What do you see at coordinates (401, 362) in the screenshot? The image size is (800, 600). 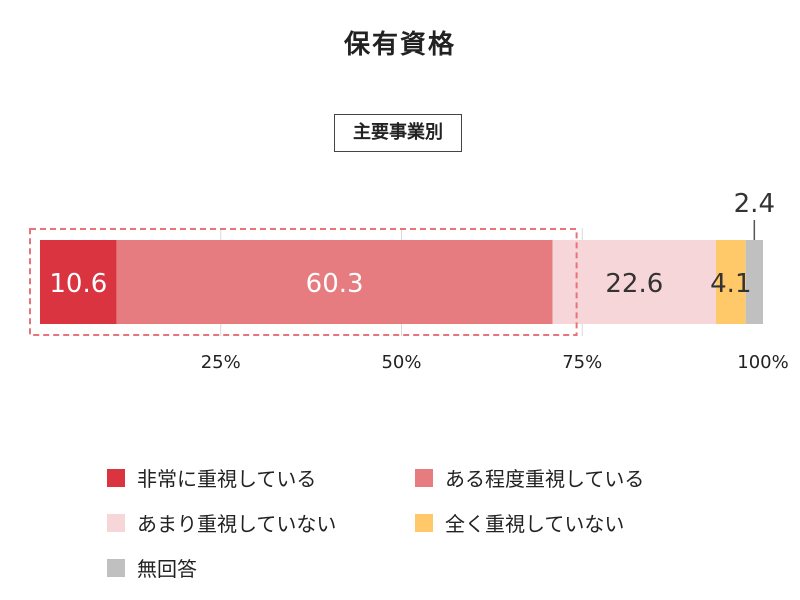 I see `tick-label-50: 50%` at bounding box center [401, 362].